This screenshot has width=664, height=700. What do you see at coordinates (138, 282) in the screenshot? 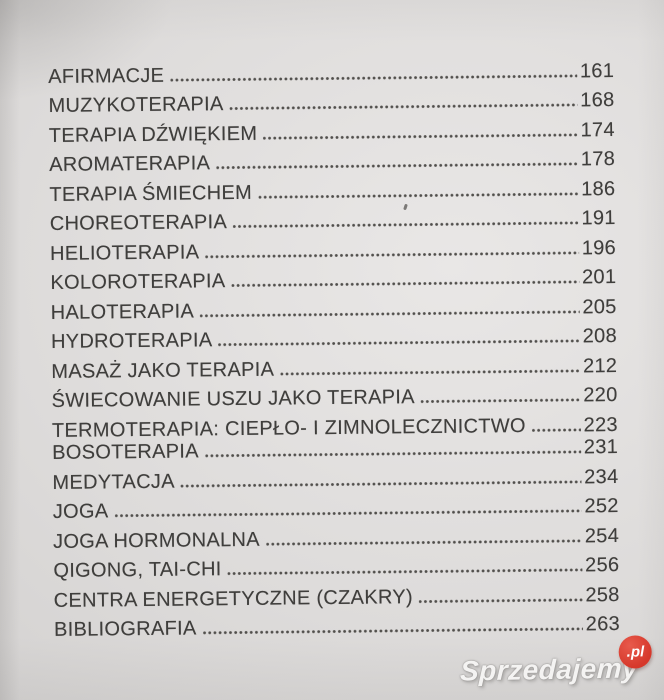
I see `toc-entry-title: KOLOROTERAPIA` at bounding box center [138, 282].